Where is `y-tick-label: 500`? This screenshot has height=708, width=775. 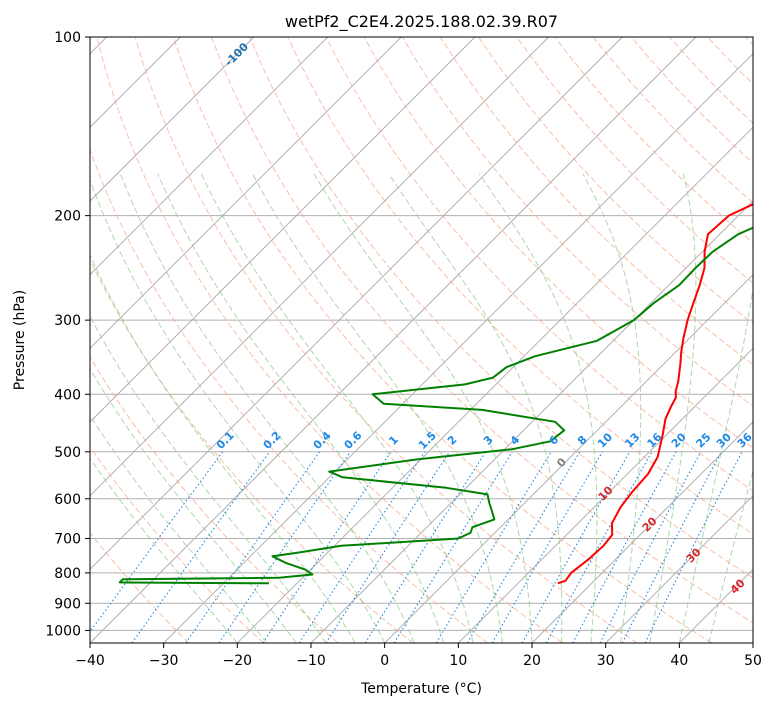
y-tick-label: 500 is located at coordinates (67, 453).